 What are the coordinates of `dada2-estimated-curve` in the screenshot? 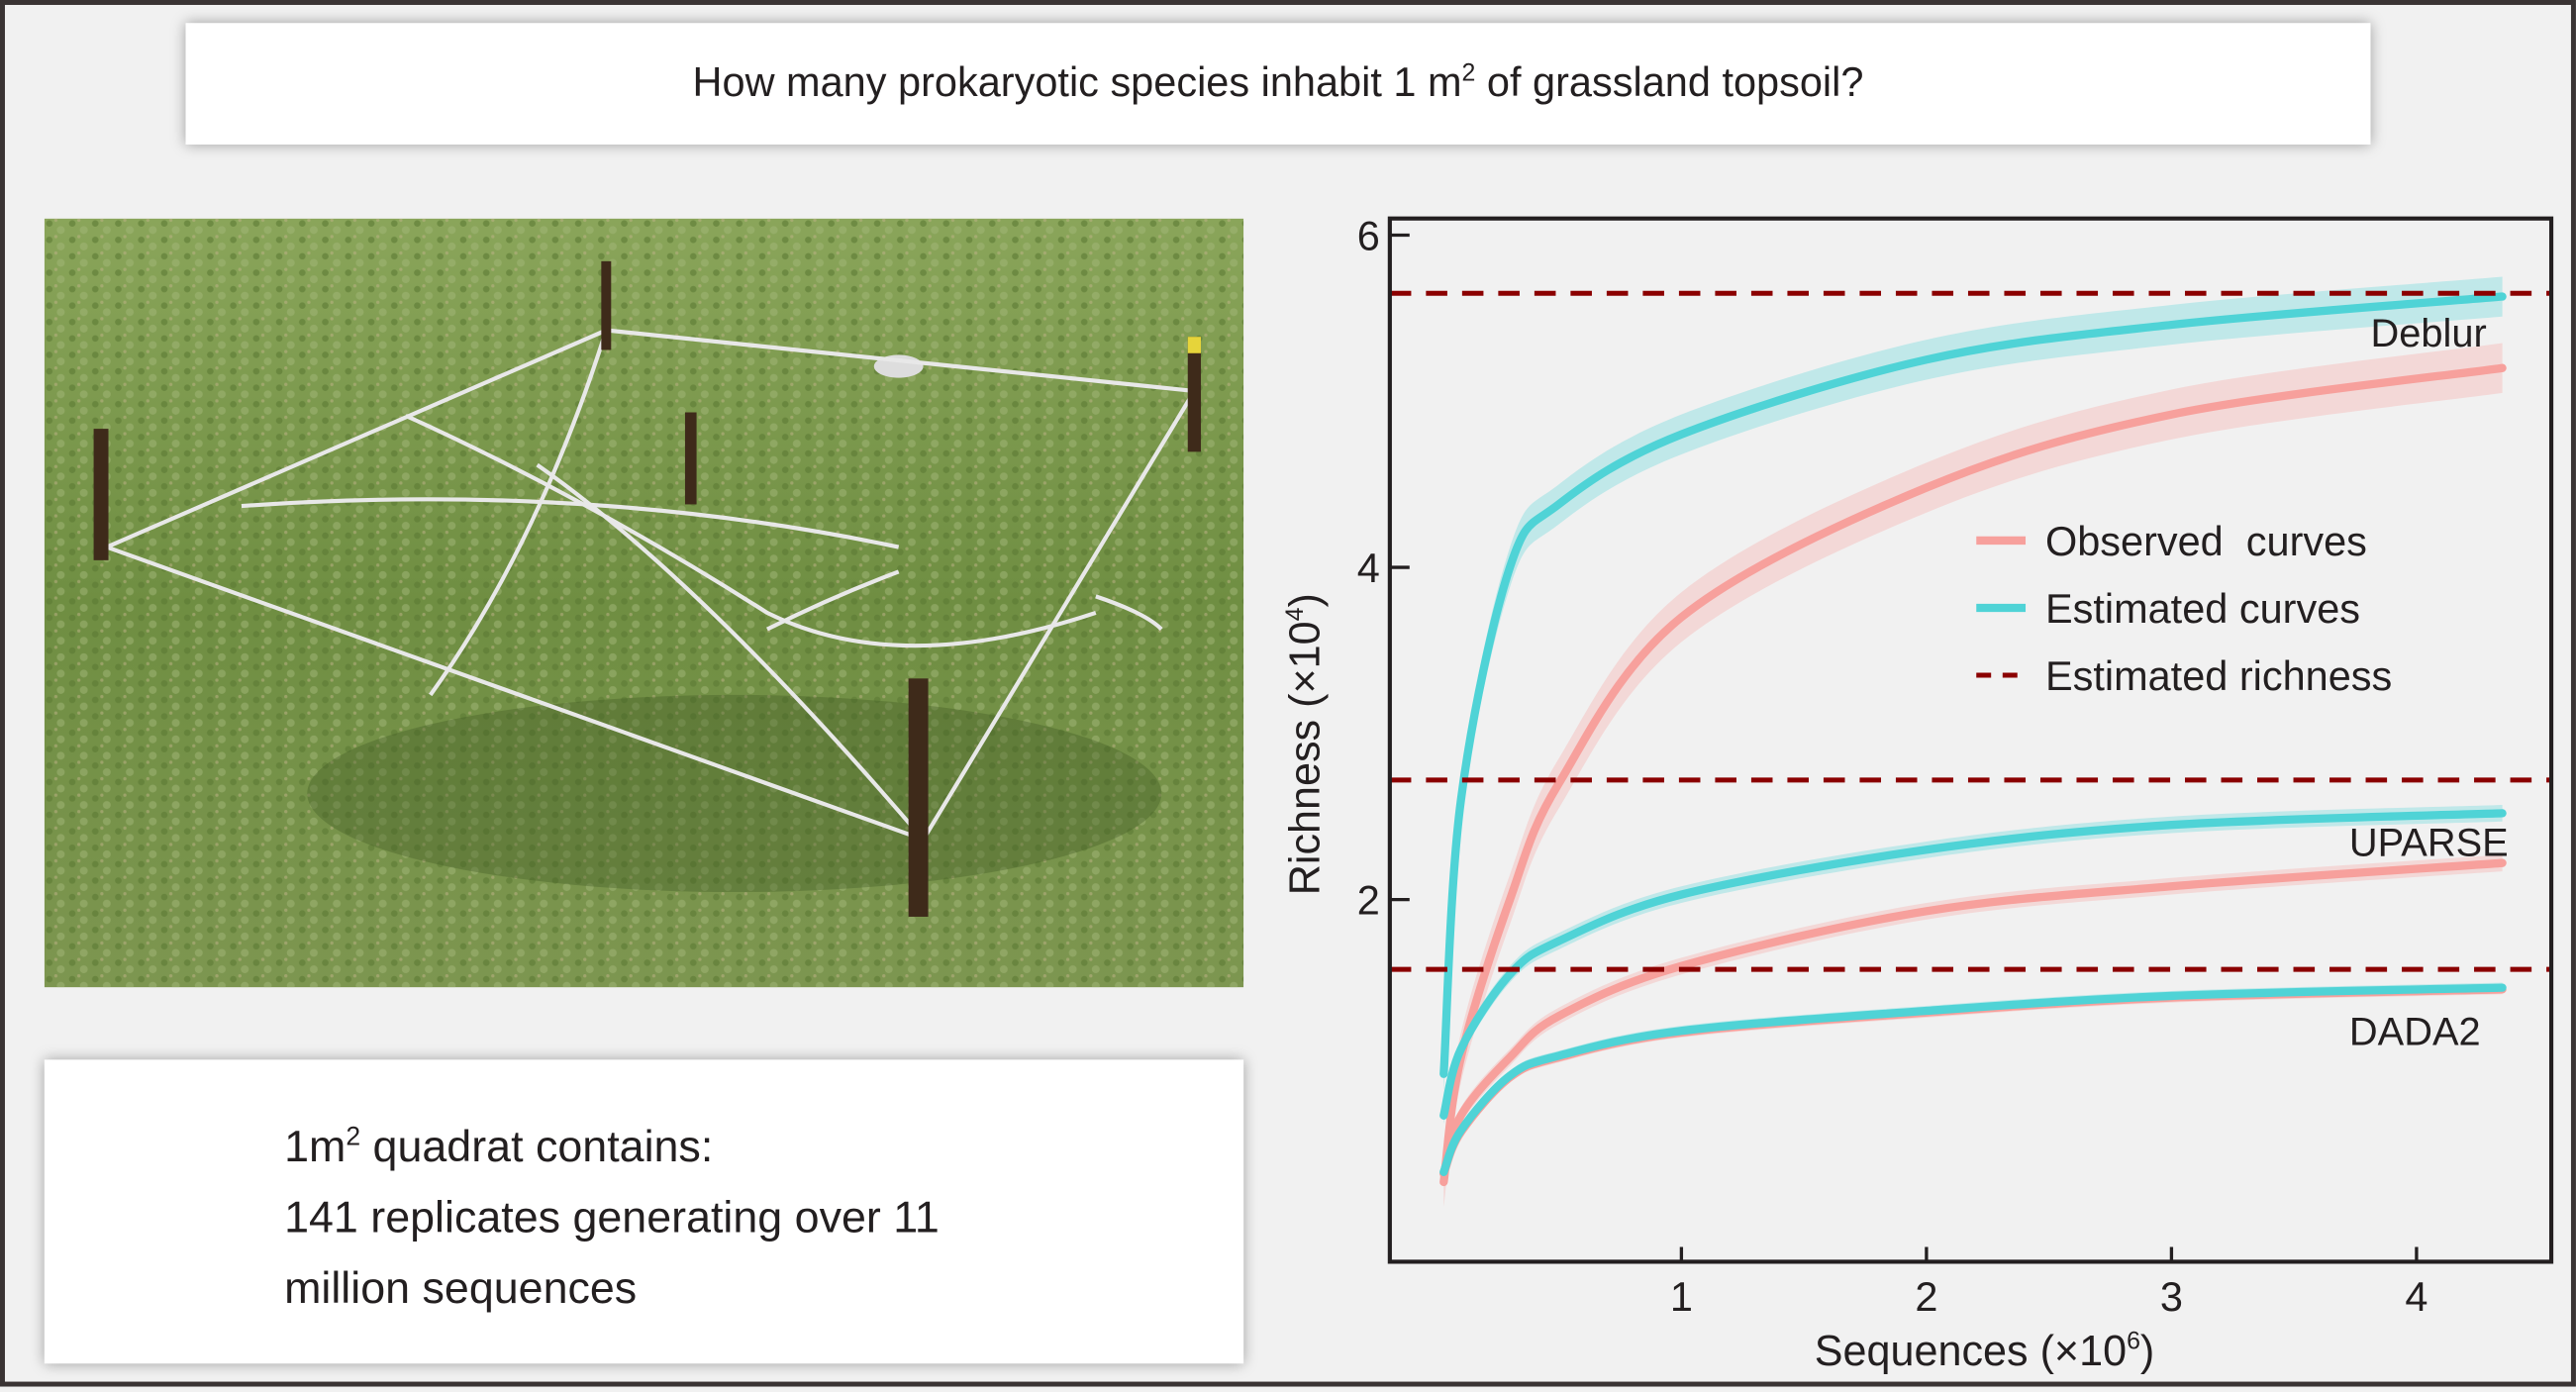 It's located at (1973, 1079).